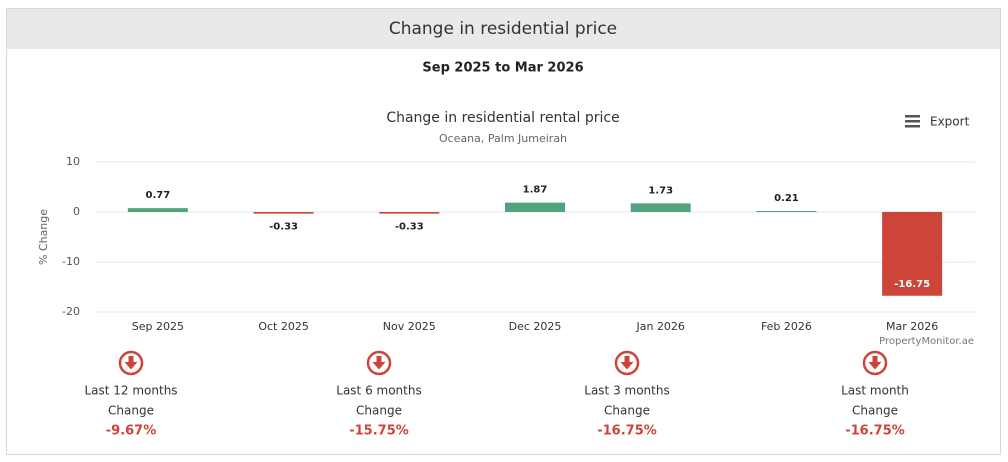 This screenshot has width=1008, height=462. Describe the element at coordinates (912, 284) in the screenshot. I see `data-label: -16.75` at that location.